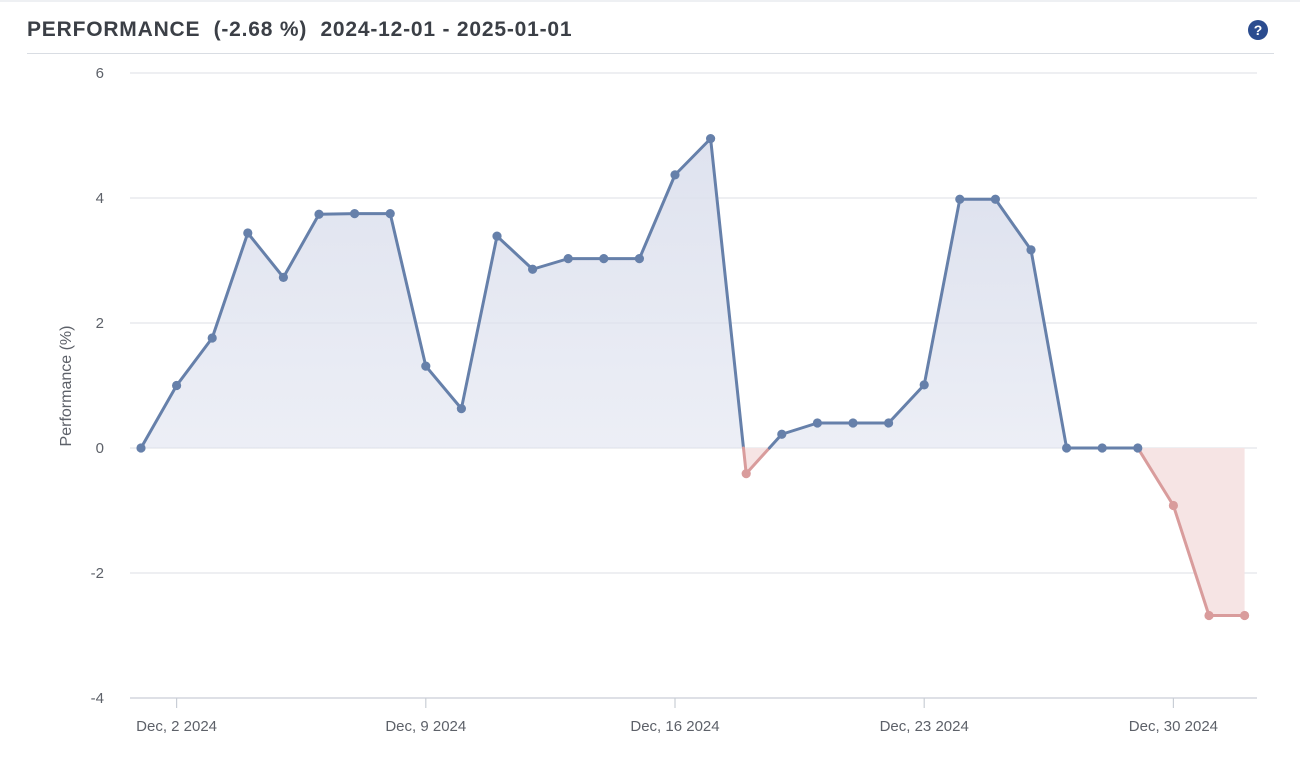 The image size is (1300, 778). Describe the element at coordinates (924, 726) in the screenshot. I see `x-tick-label: Dec, 23 2024` at that location.